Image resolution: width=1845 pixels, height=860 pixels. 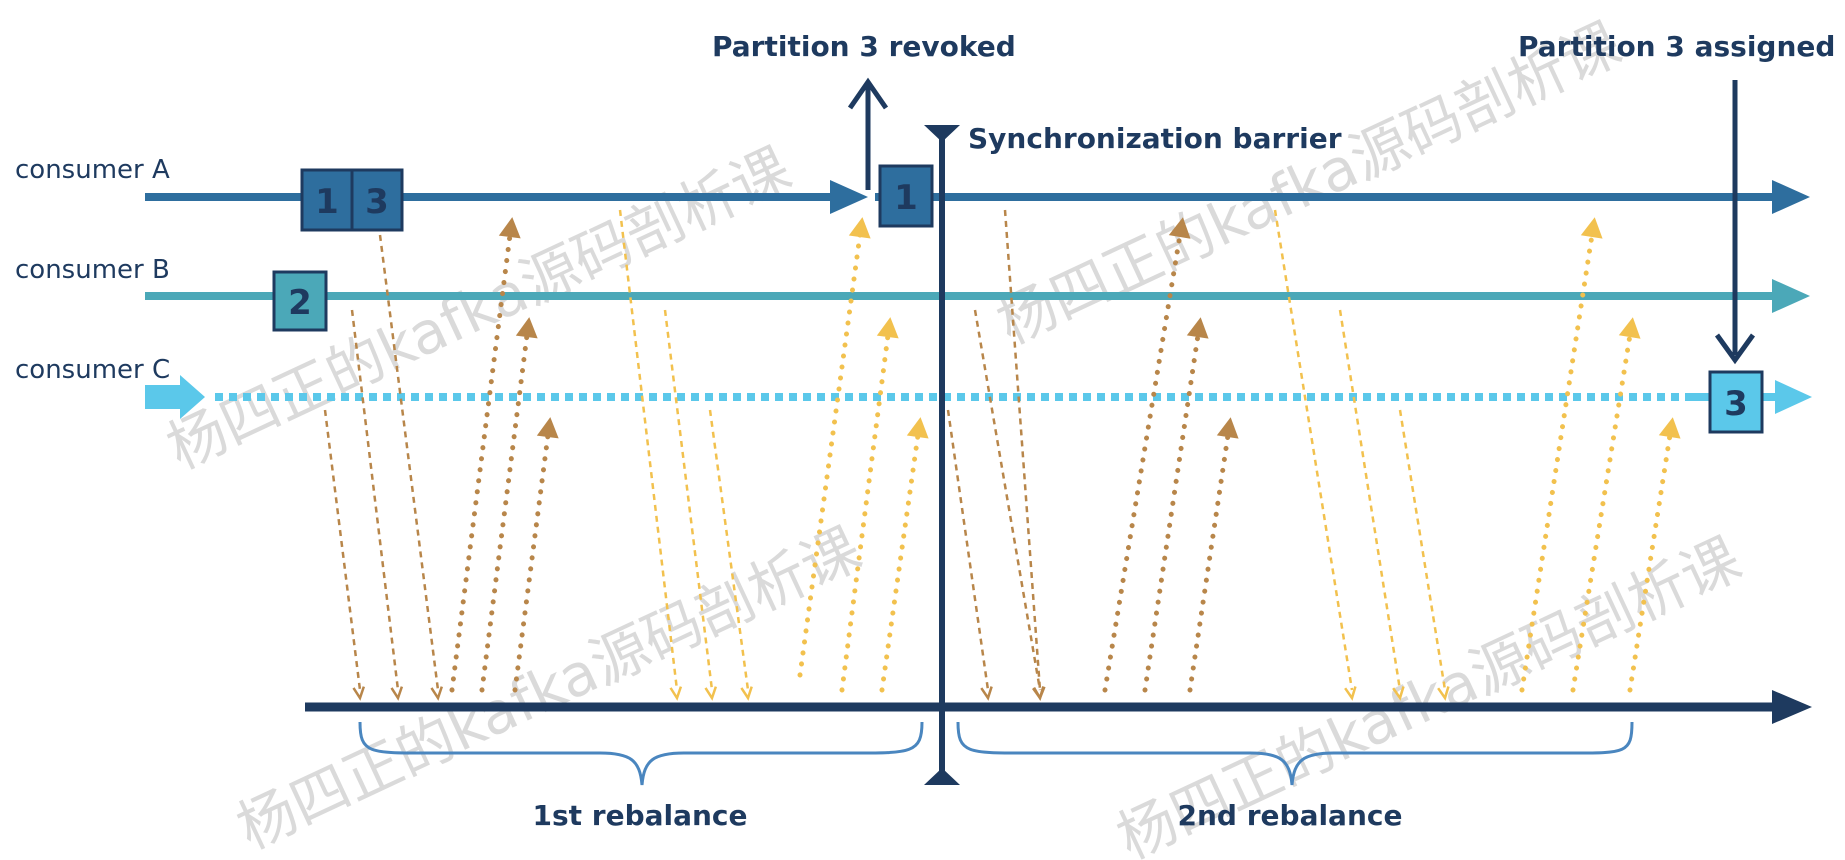 I want to click on partition-box-a-1-after: 1, so click(x=906, y=196).